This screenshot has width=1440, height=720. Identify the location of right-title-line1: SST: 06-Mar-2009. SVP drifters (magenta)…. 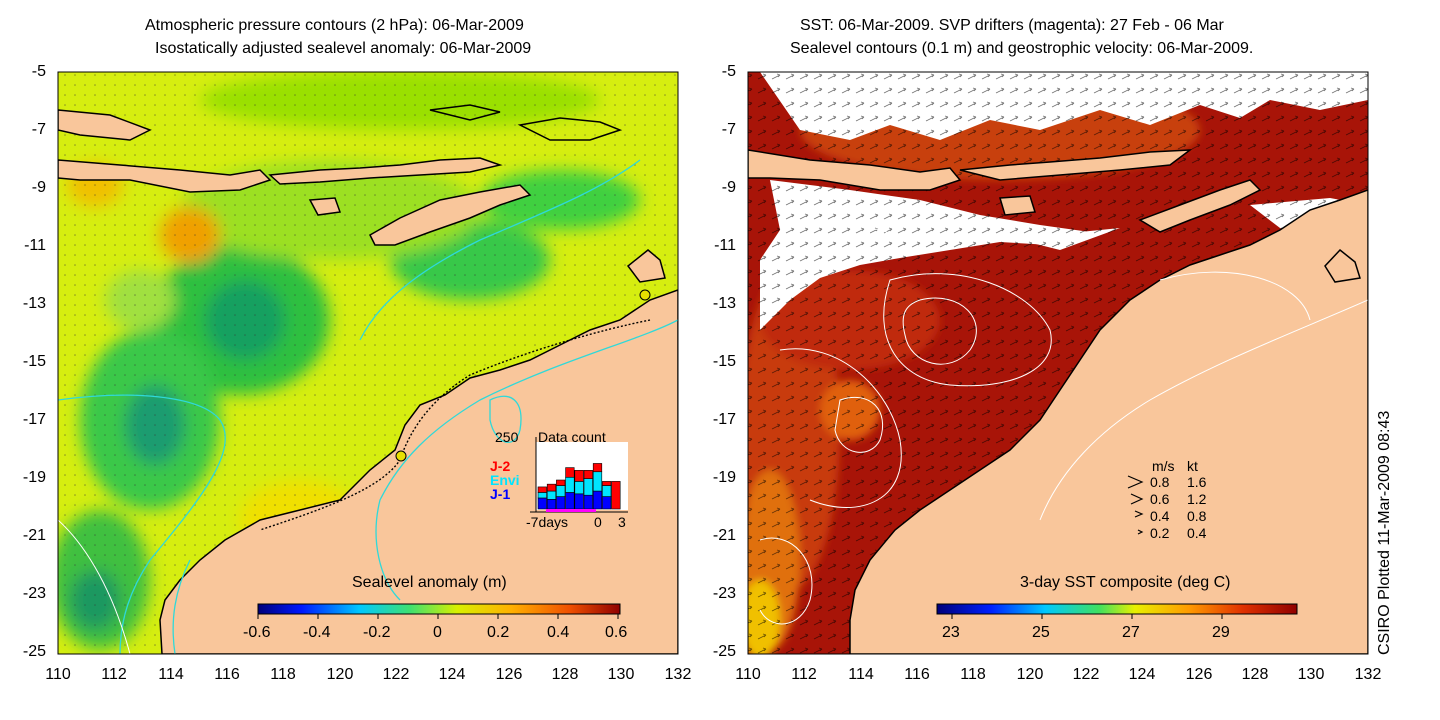
(1012, 25).